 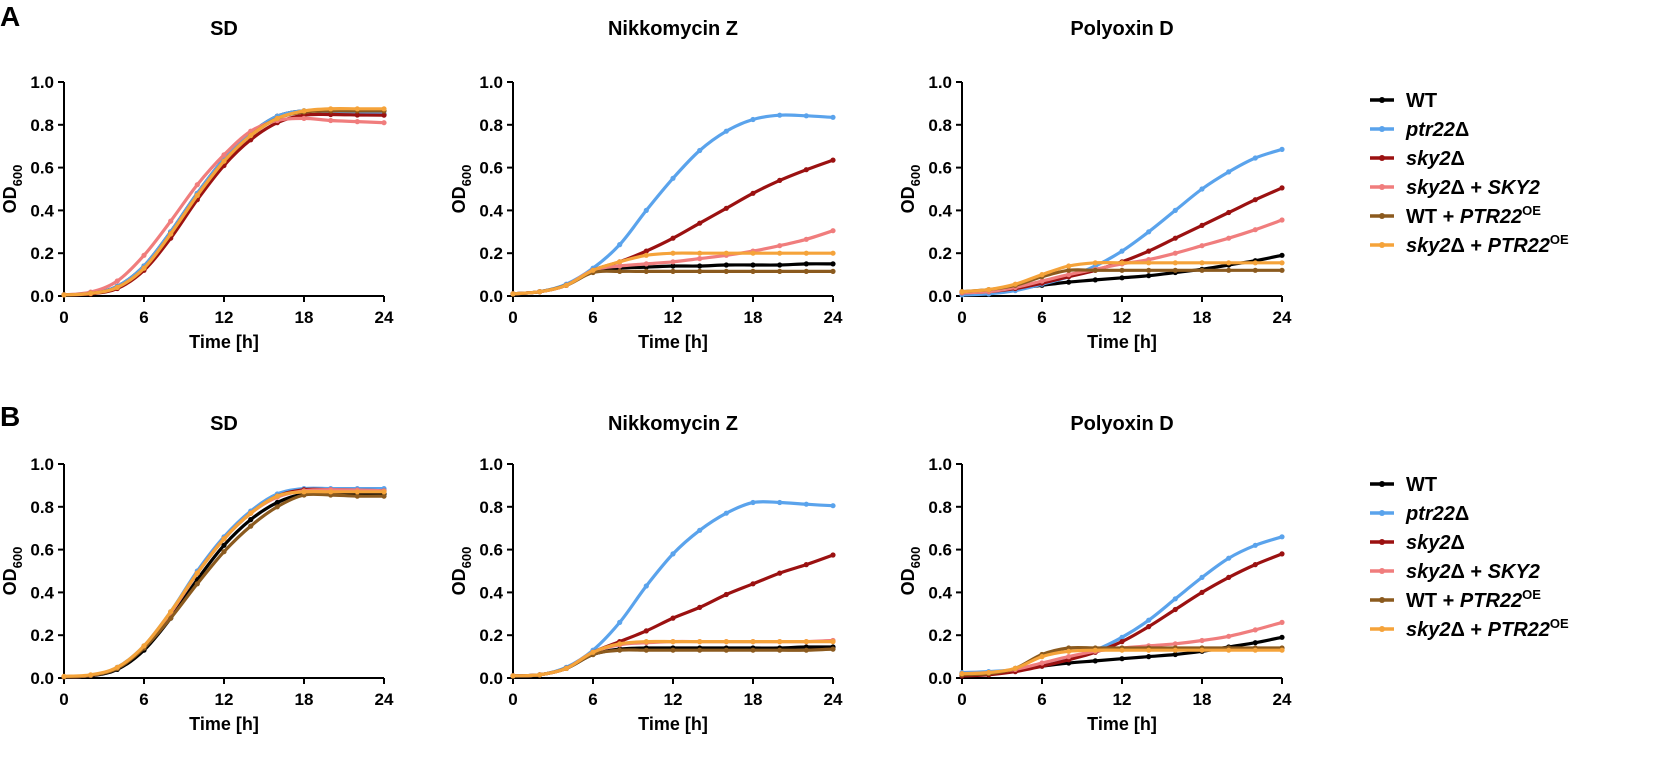 I want to click on y-tick-label: 1.0, so click(x=491, y=464).